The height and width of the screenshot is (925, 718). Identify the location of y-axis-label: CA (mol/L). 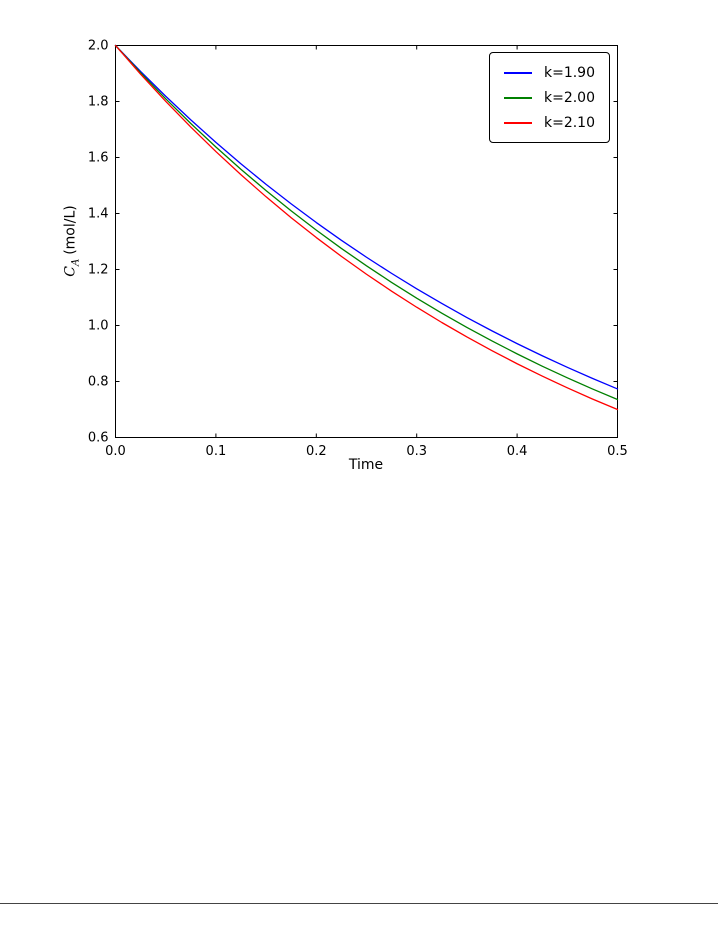
(72, 241).